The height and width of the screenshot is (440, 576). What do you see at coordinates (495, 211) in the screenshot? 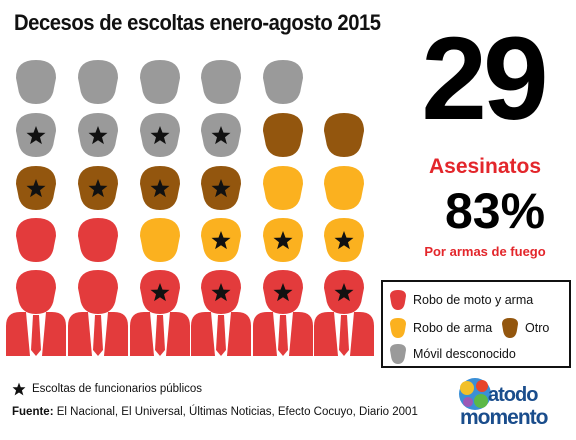
I see `percent-value: 83%` at bounding box center [495, 211].